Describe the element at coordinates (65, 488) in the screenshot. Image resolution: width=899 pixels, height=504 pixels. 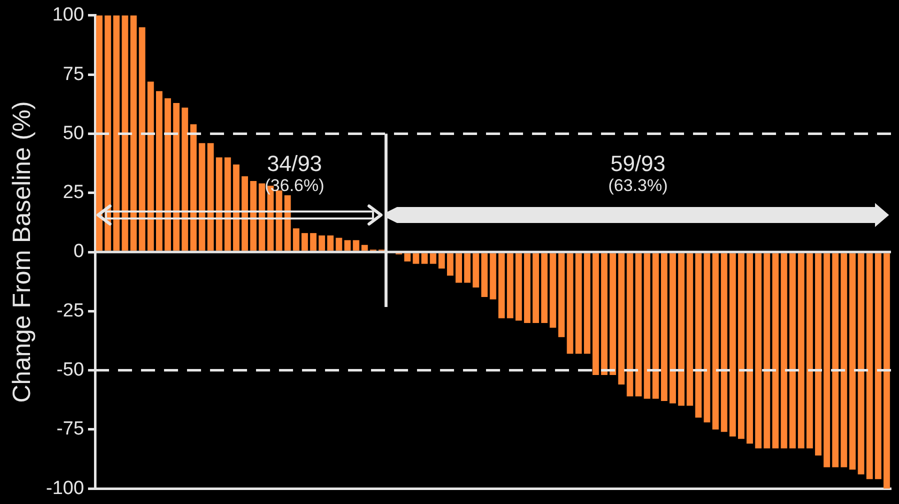
I see `y-tick-label: -100` at that location.